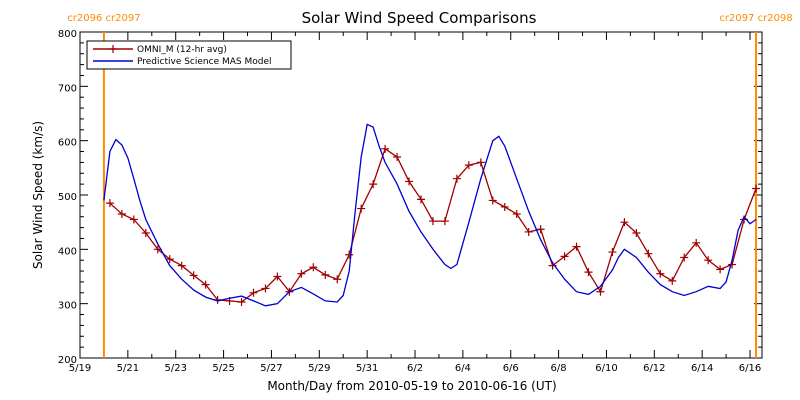  I want to click on y-tick-label: 500, so click(67, 197).